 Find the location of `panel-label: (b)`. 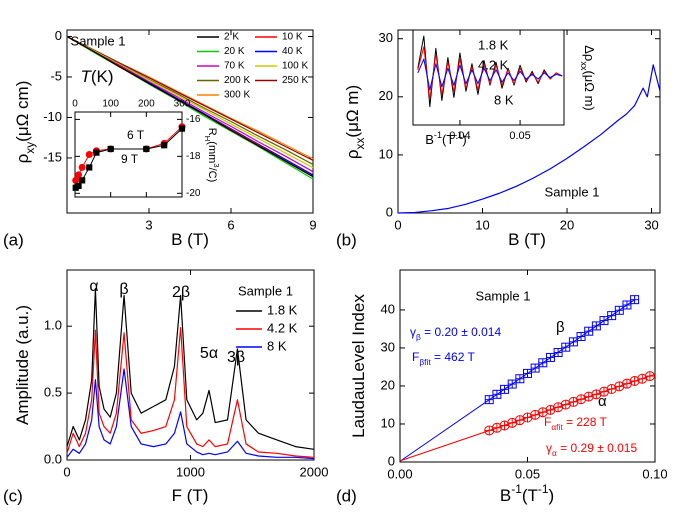

panel-label: (b) is located at coordinates (346, 239).